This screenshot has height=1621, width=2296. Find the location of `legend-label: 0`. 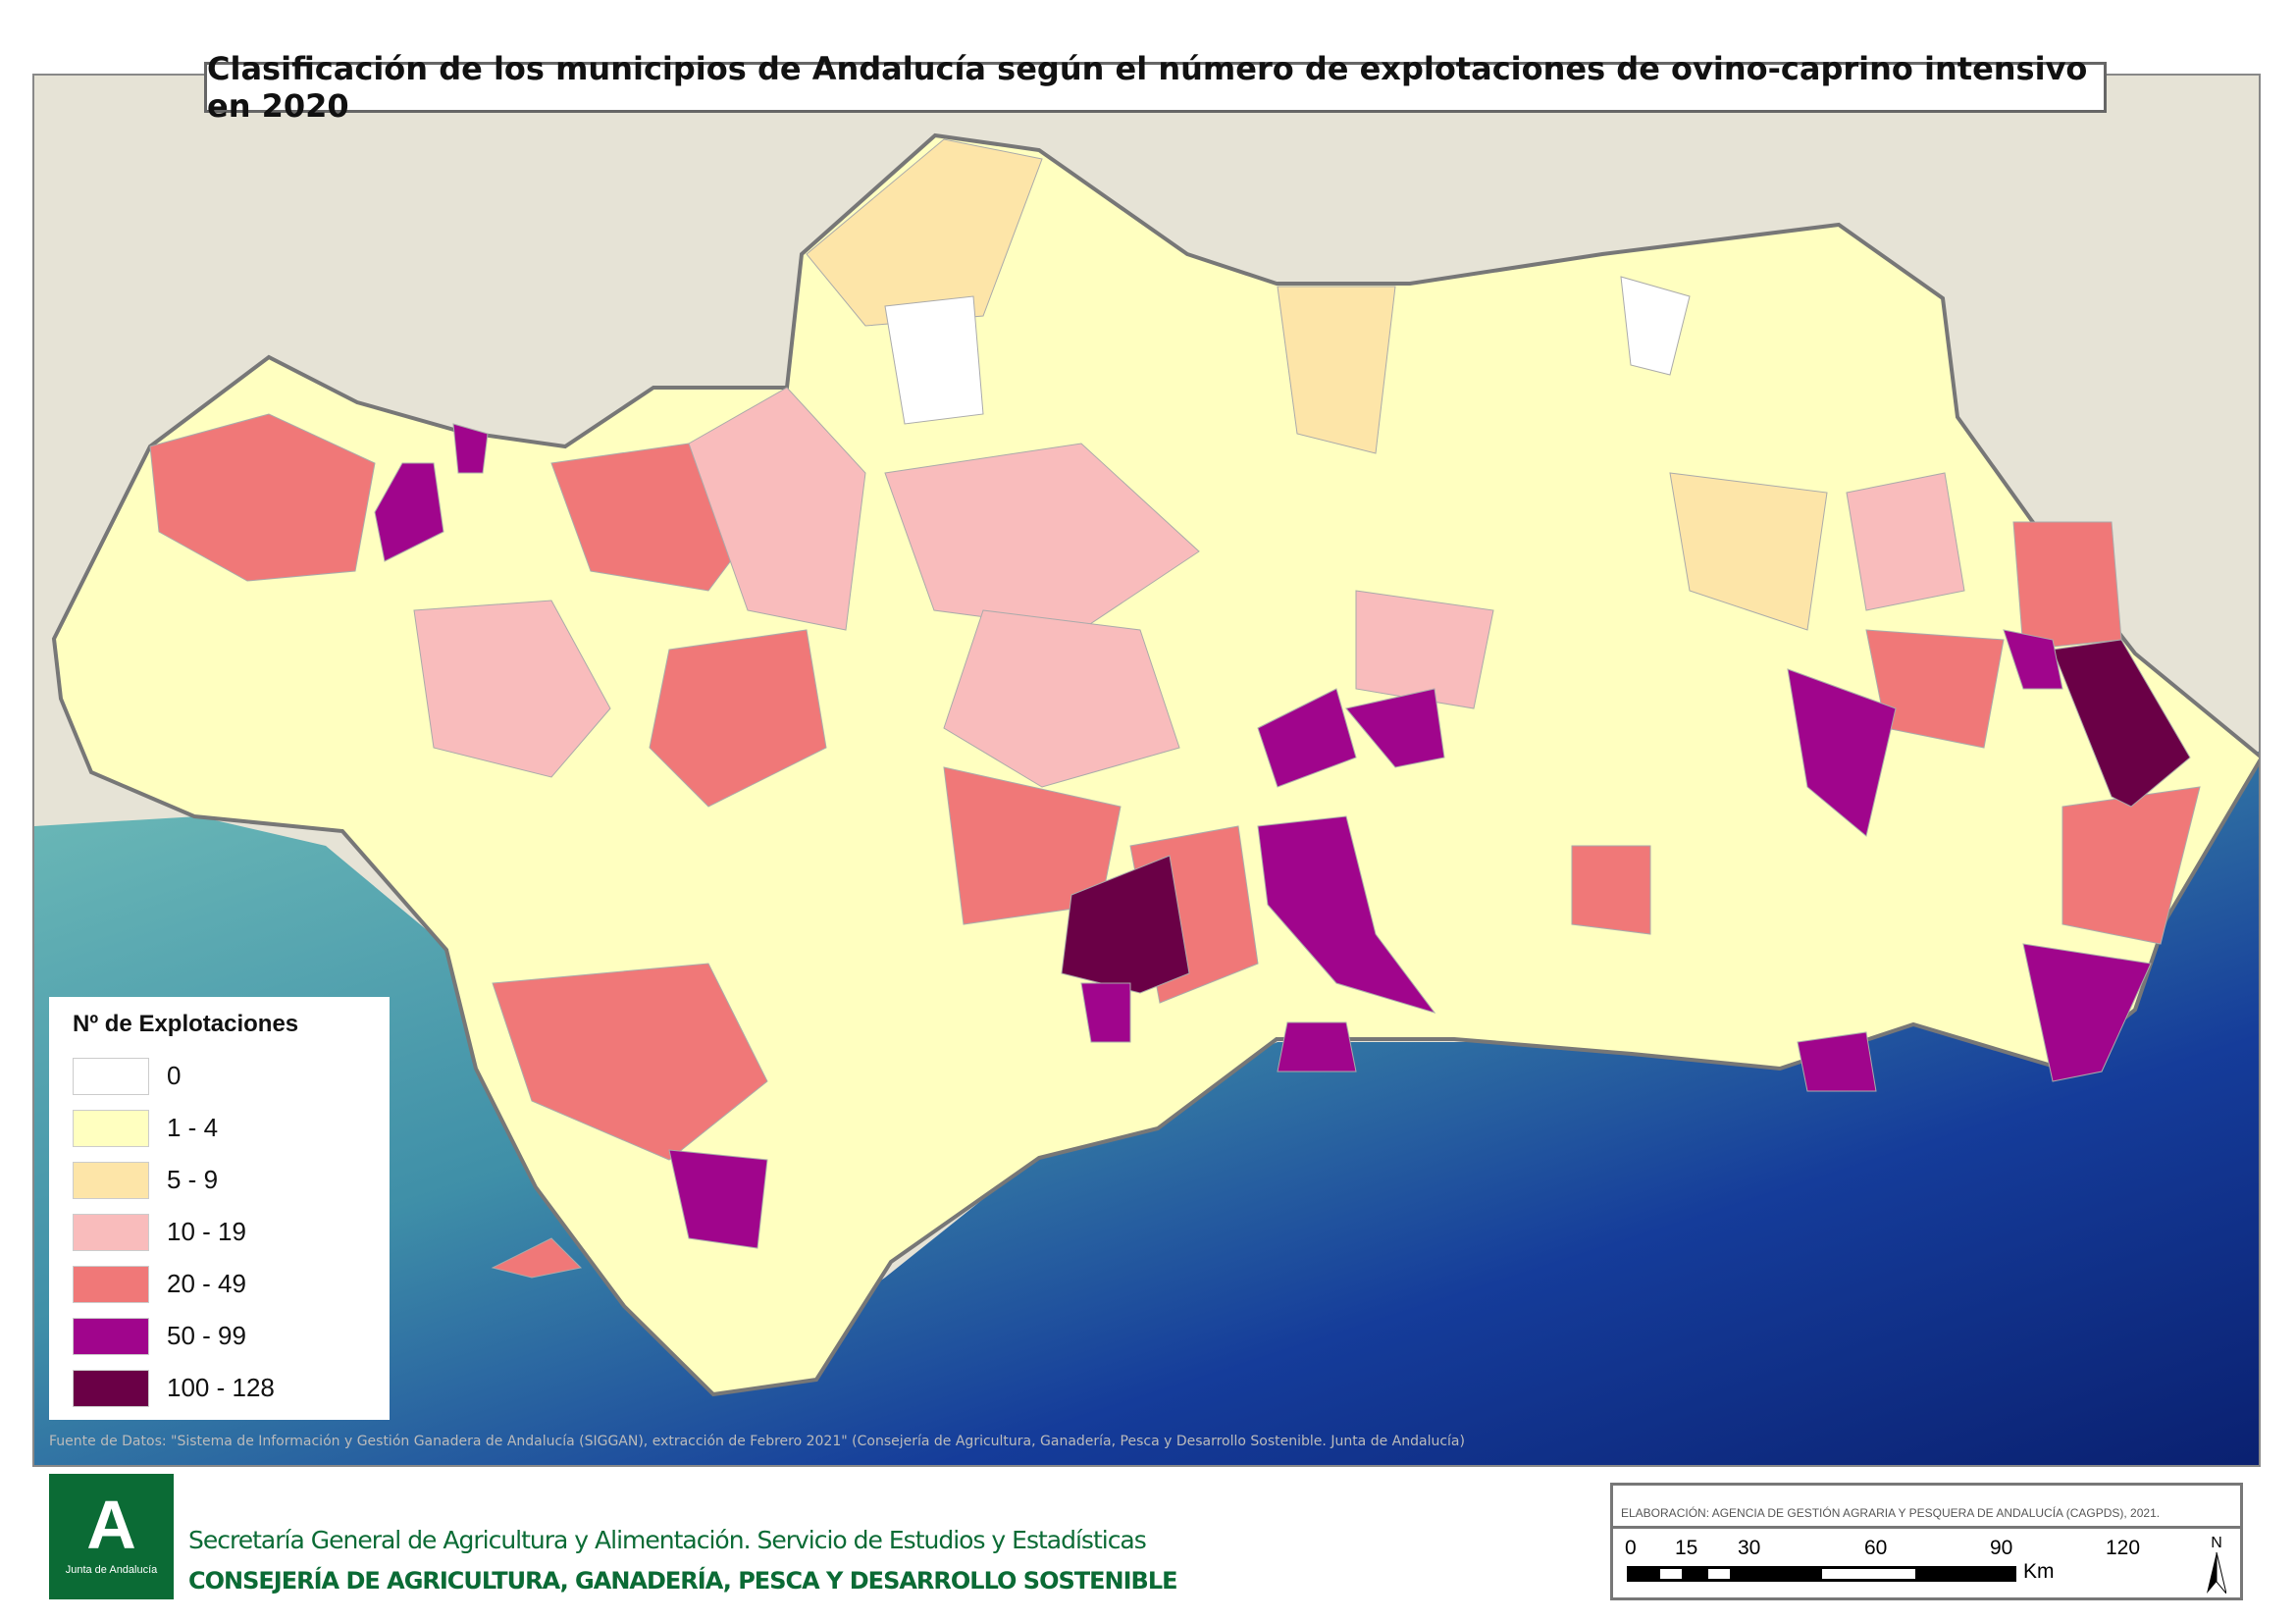

legend-label: 0 is located at coordinates (174, 1075).